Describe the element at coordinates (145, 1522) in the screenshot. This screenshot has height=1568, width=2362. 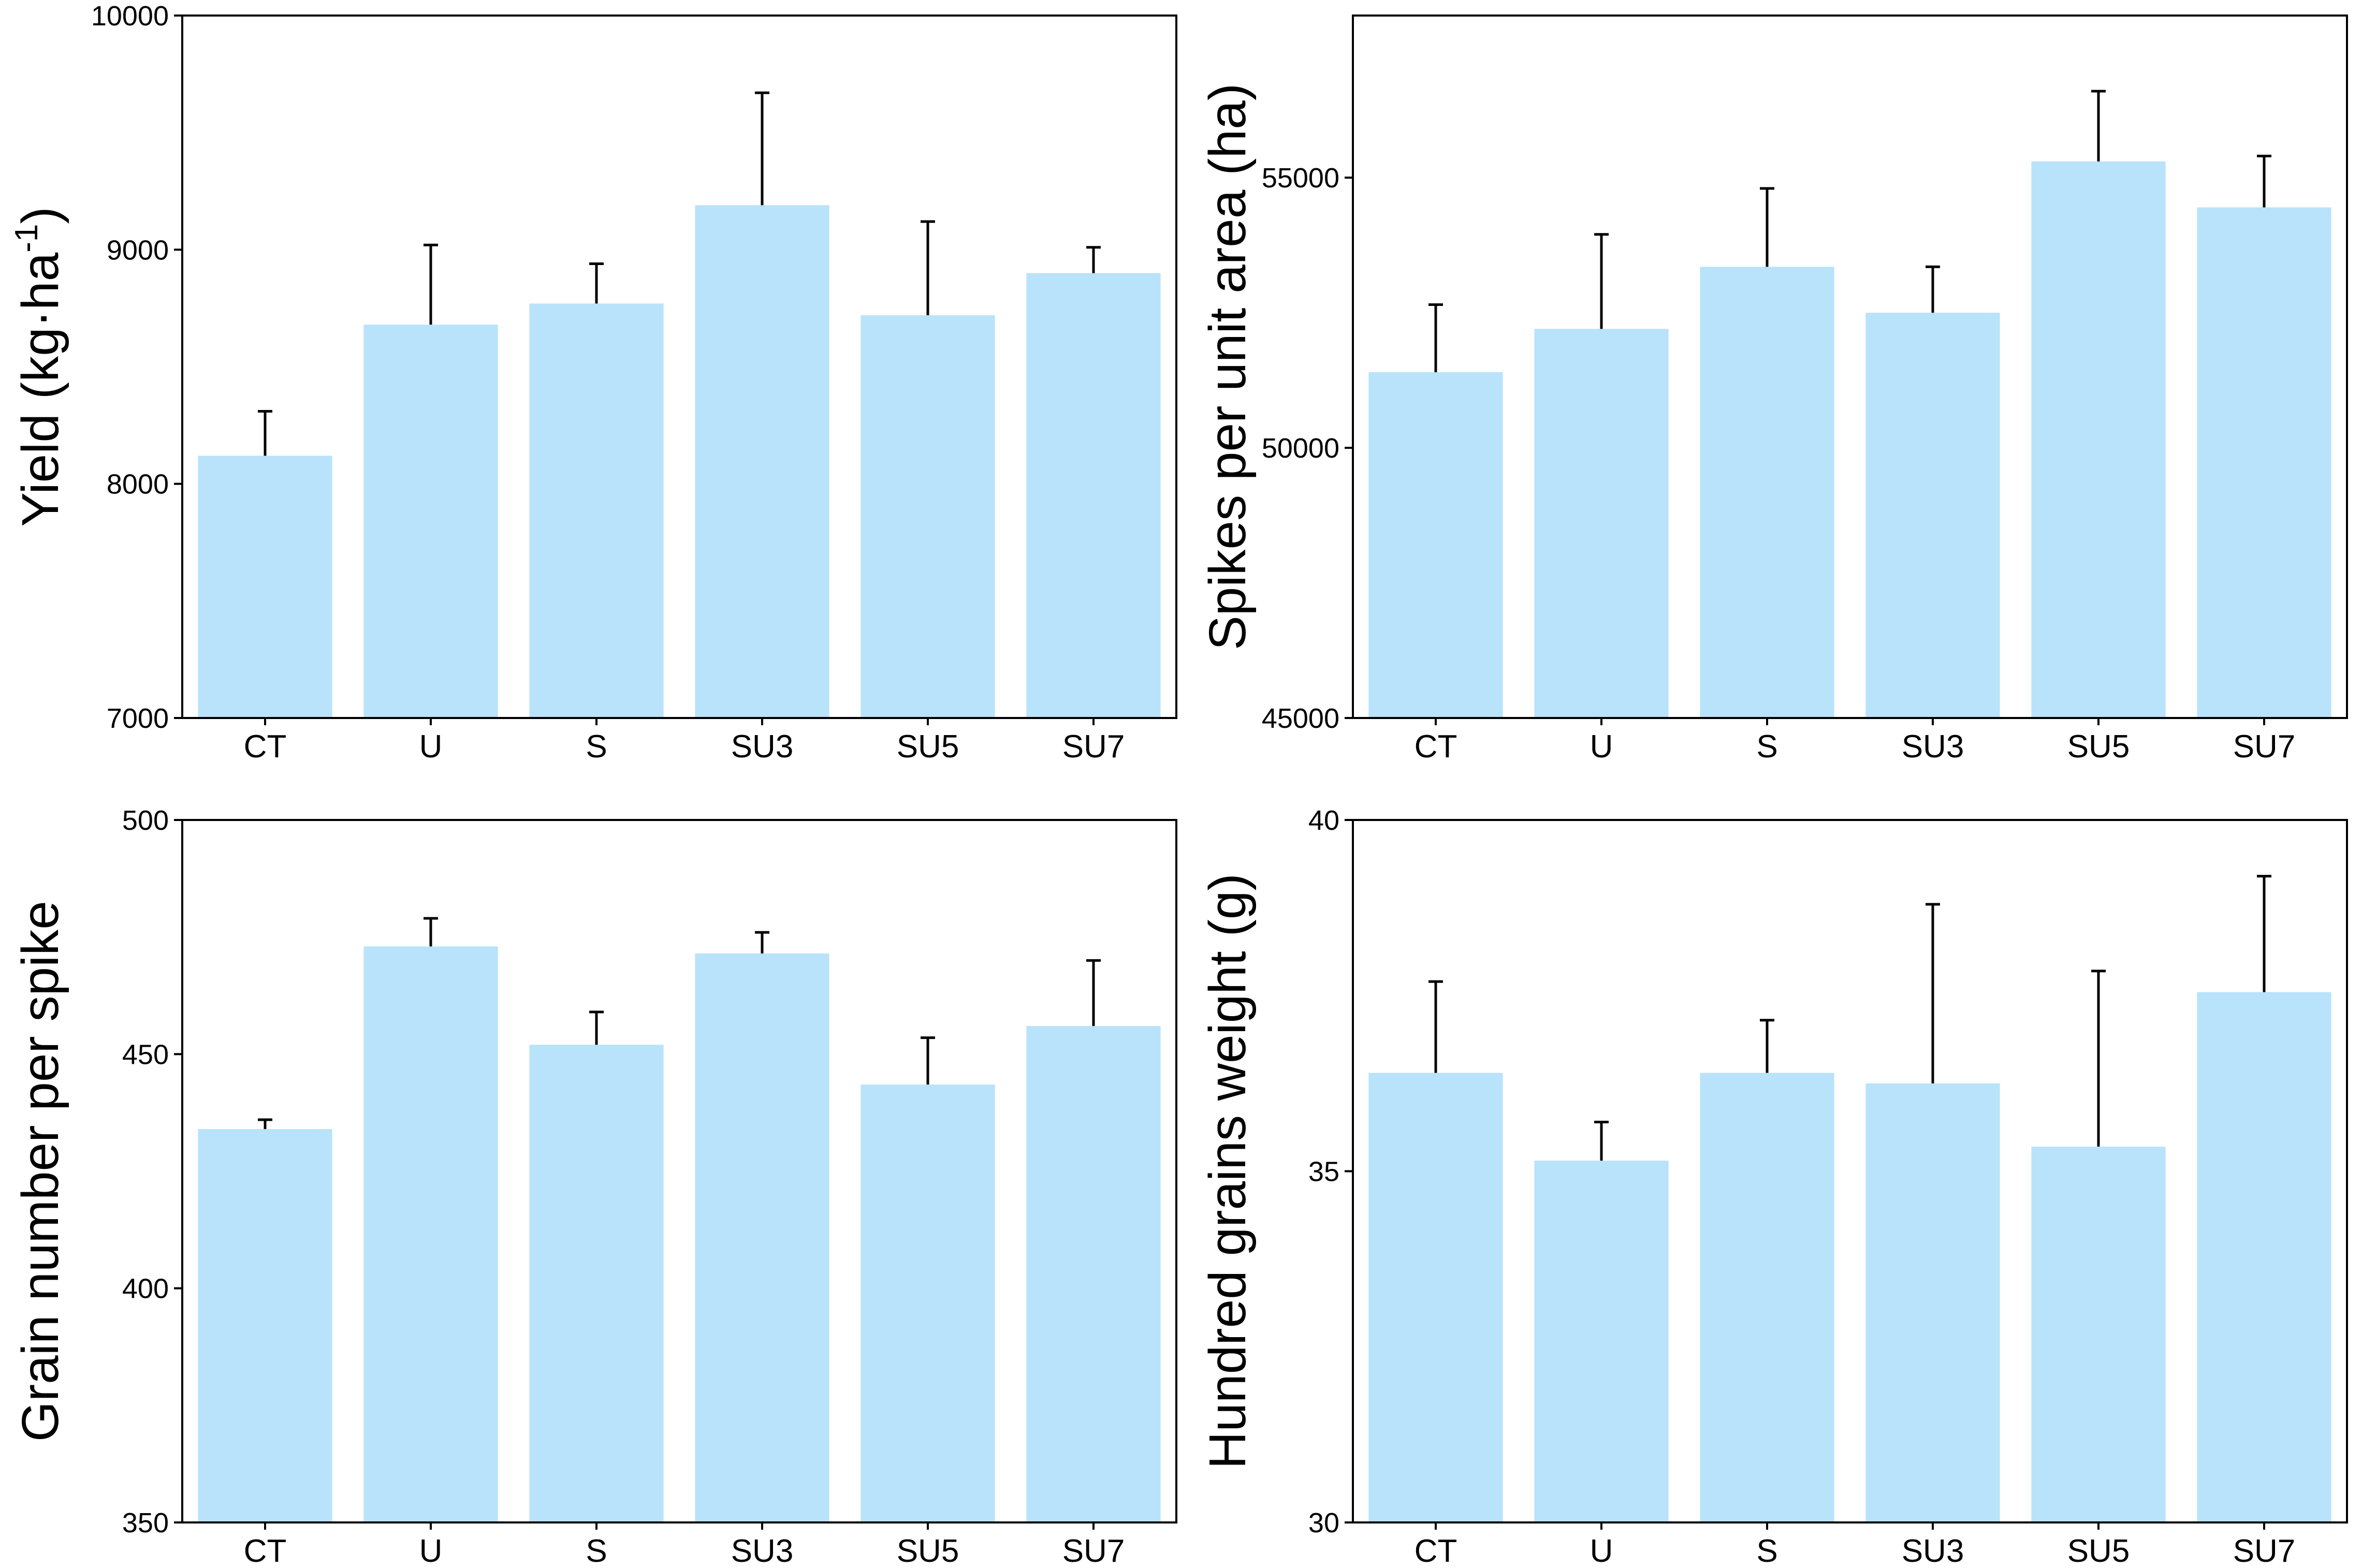
I see `y-tick-label: 350` at that location.